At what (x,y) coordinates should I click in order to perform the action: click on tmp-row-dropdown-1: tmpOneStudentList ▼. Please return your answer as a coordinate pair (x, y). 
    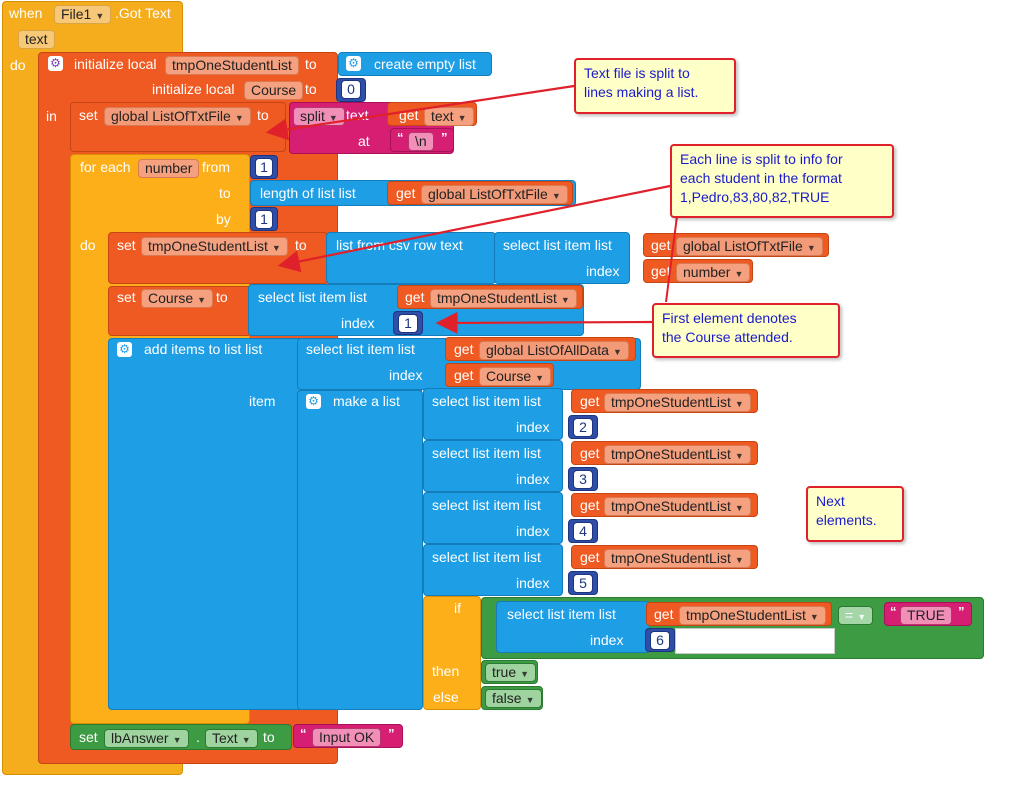
    Looking at the image, I should click on (677, 402).